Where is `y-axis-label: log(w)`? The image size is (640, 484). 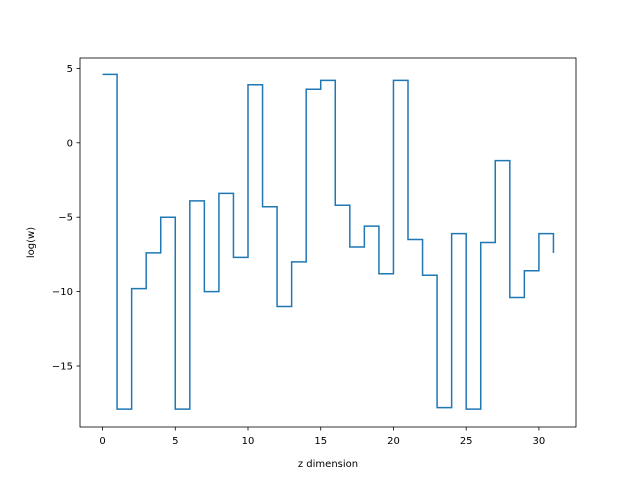
y-axis-label: log(w) is located at coordinates (31, 242).